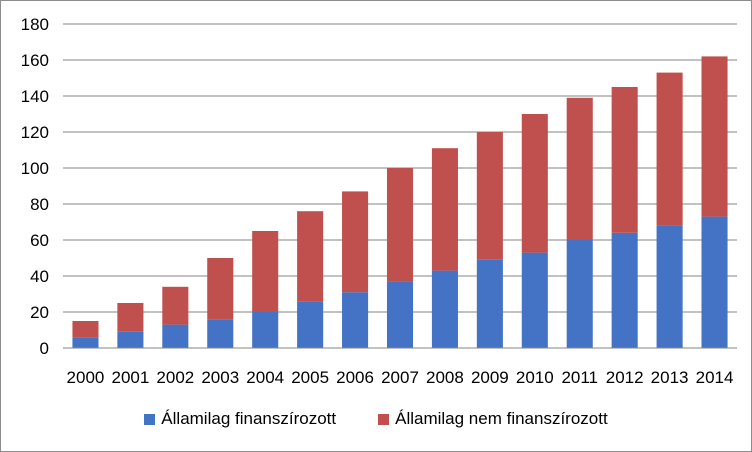 The image size is (752, 452). What do you see at coordinates (35, 168) in the screenshot?
I see `y-tick-label: 100` at bounding box center [35, 168].